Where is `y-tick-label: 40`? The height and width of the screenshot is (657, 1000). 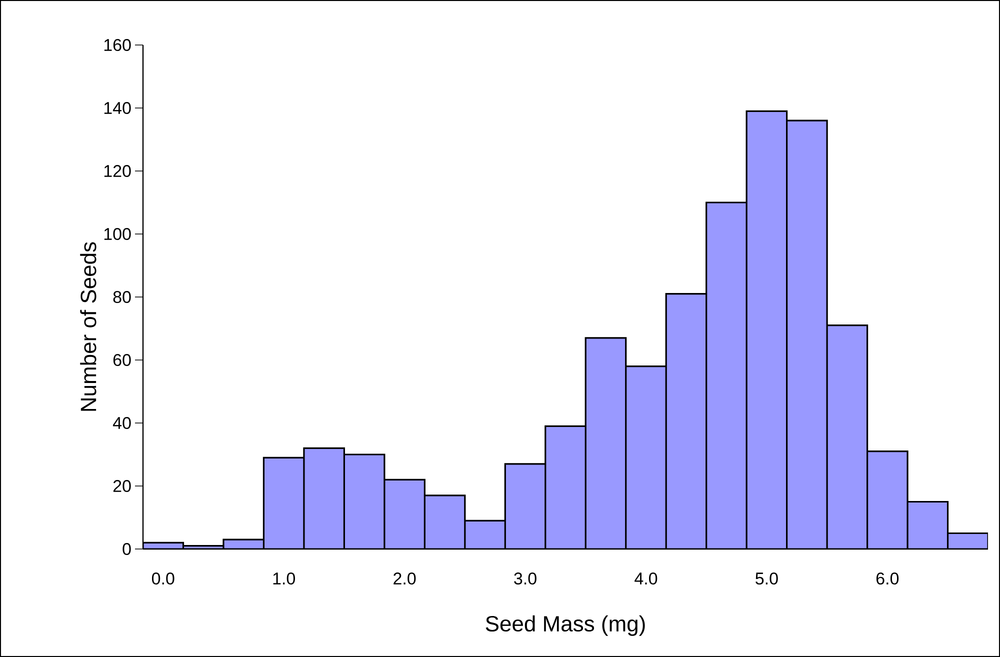
y-tick-label: 40 is located at coordinates (121, 423).